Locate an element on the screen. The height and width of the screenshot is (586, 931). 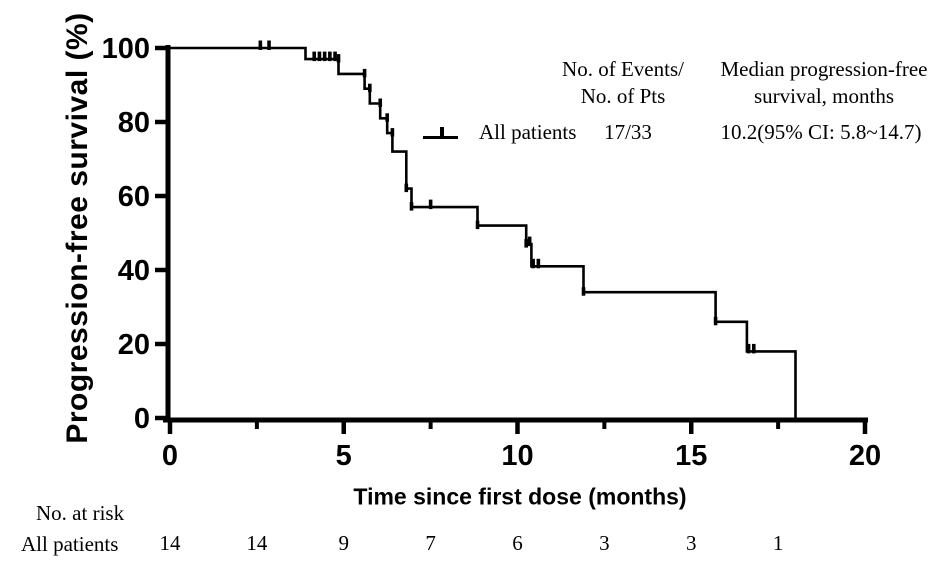
y-axis-label: Progression-free survival (%) is located at coordinates (77, 228).